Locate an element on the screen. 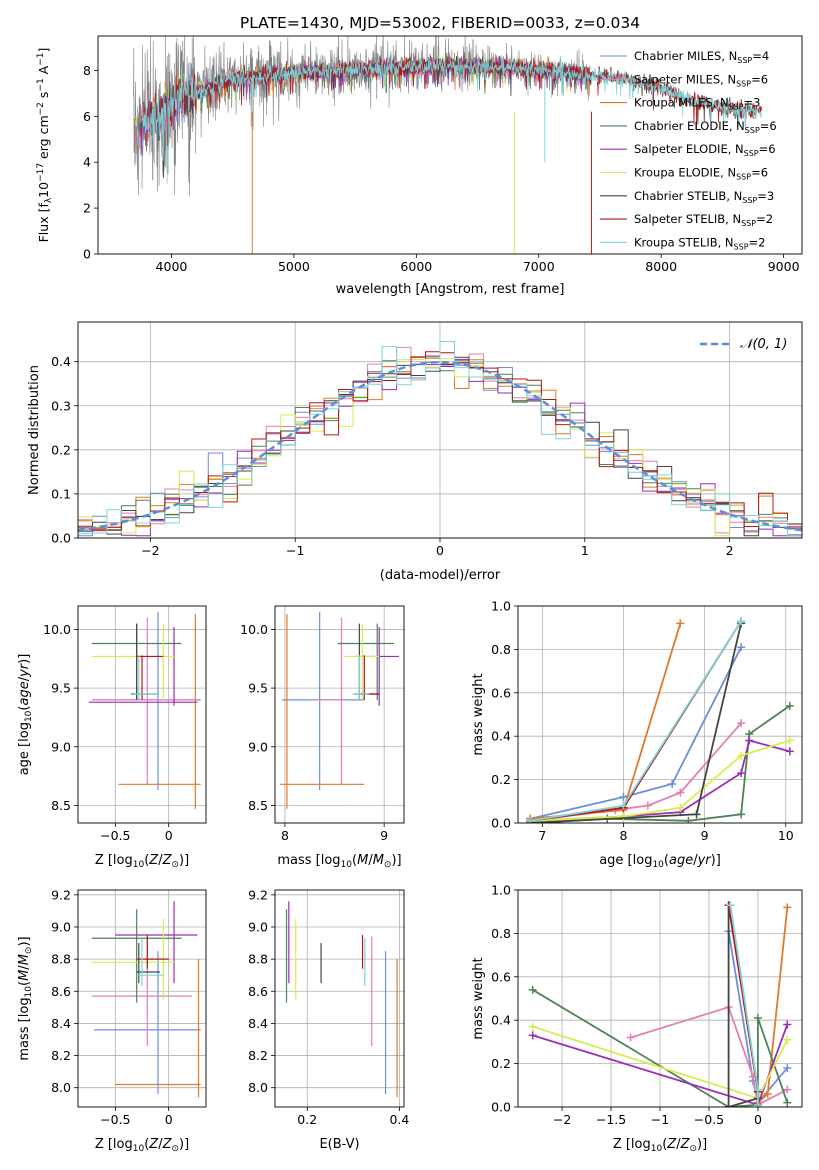 Image resolution: width=819 pixels, height=1170 pixels. series-kroupa_stelib is located at coordinates (636, 720).